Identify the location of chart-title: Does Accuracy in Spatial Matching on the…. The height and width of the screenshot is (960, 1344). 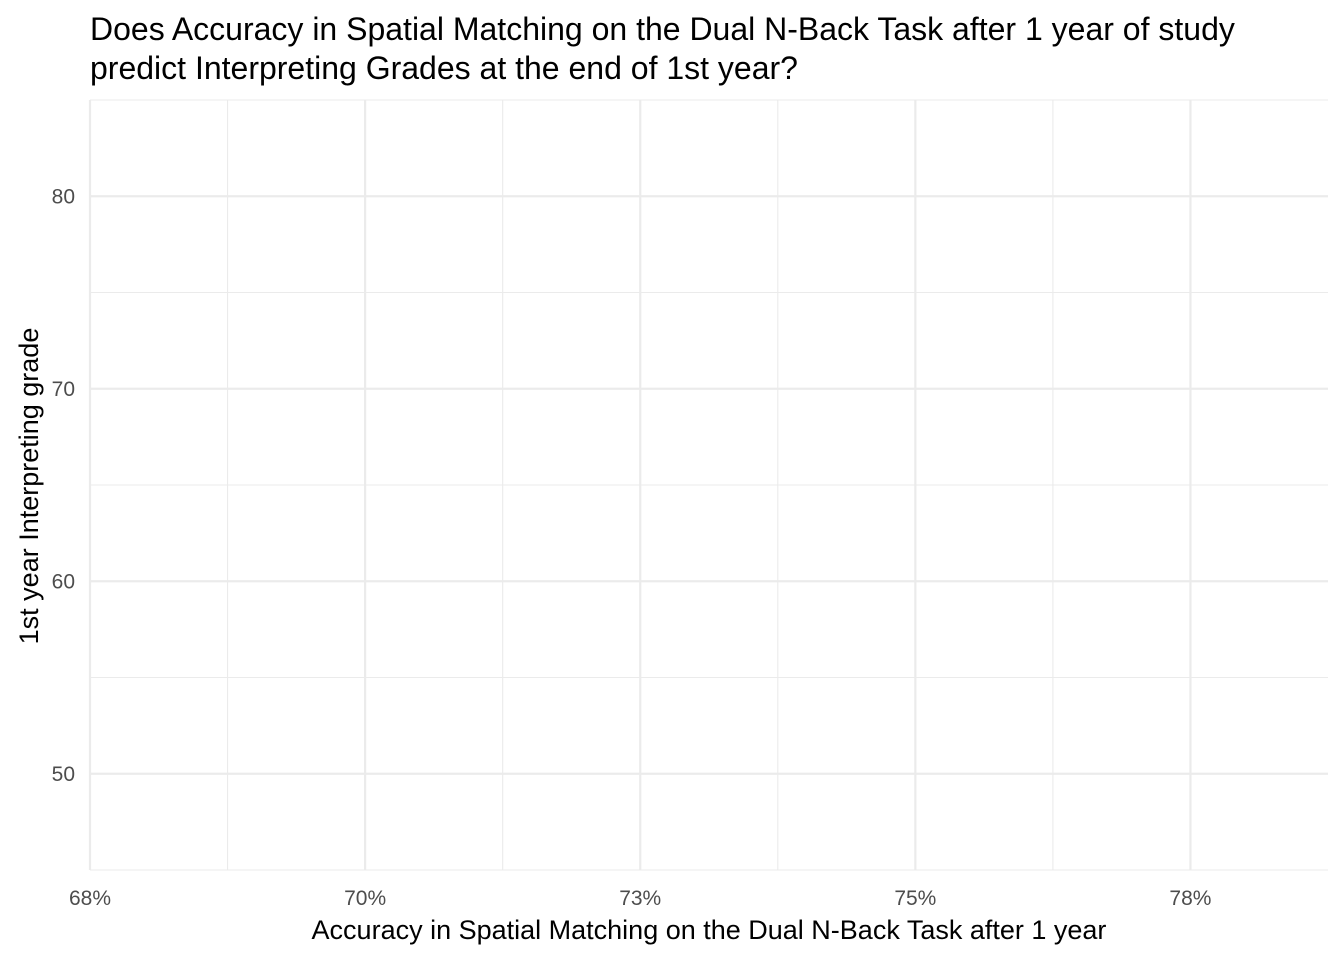
(662, 29).